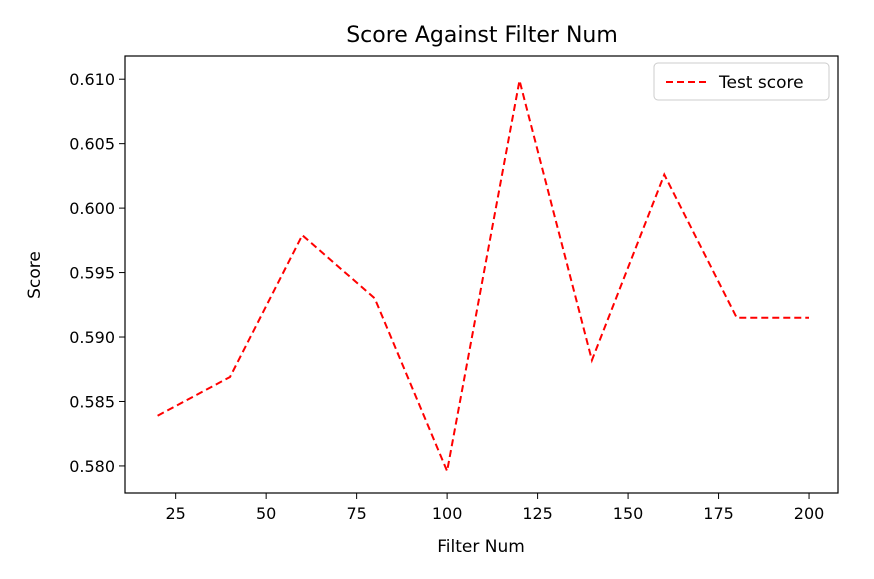 This screenshot has width=874, height=579. I want to click on legend: Test score, so click(741, 81).